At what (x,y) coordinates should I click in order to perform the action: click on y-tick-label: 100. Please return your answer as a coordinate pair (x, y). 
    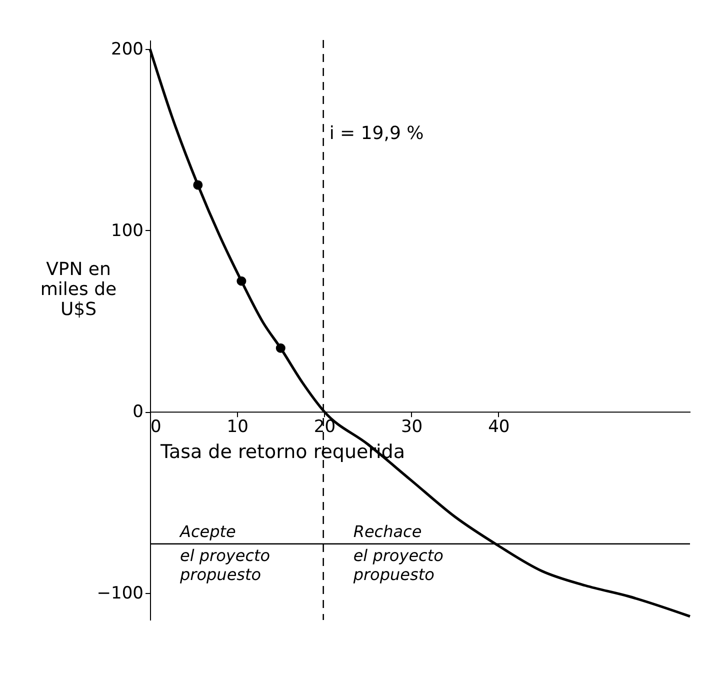
    Looking at the image, I should click on (127, 230).